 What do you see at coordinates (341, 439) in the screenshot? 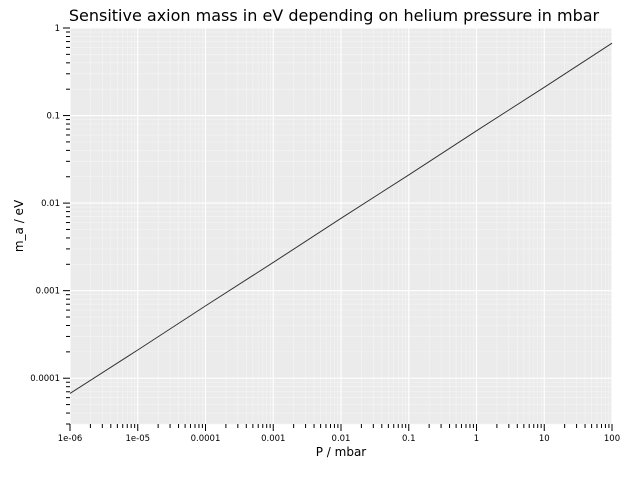
I see `x-tick-label: 0.01` at bounding box center [341, 439].